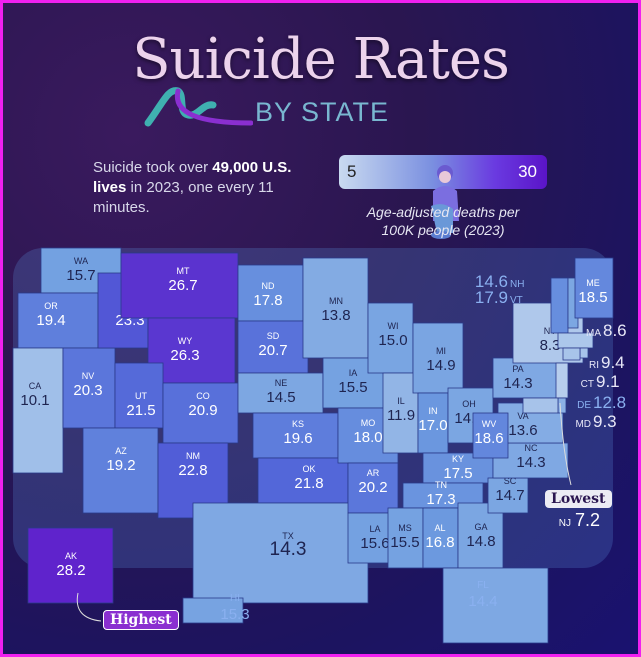 The width and height of the screenshot is (641, 657). Describe the element at coordinates (522, 430) in the screenshot. I see `state-value: 13.6` at that location.